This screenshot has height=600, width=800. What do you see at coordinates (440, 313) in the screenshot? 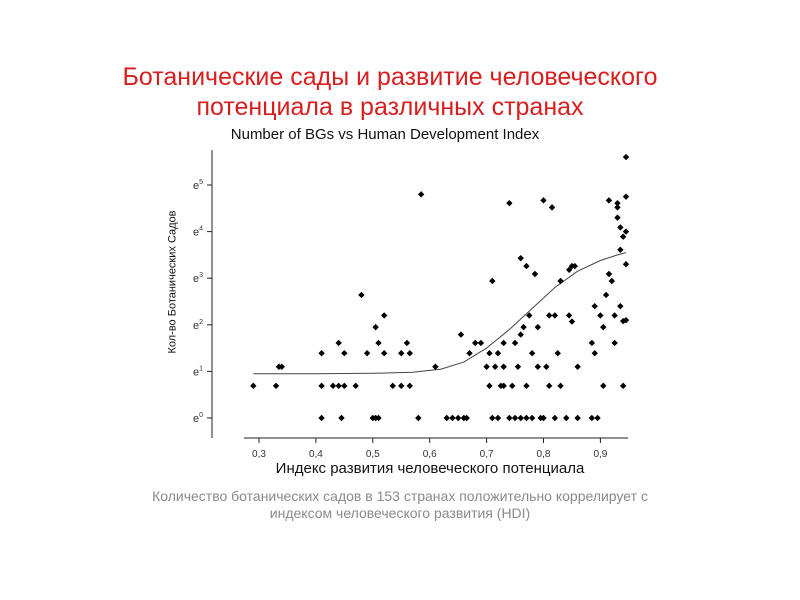
I see `trend-line` at bounding box center [440, 313].